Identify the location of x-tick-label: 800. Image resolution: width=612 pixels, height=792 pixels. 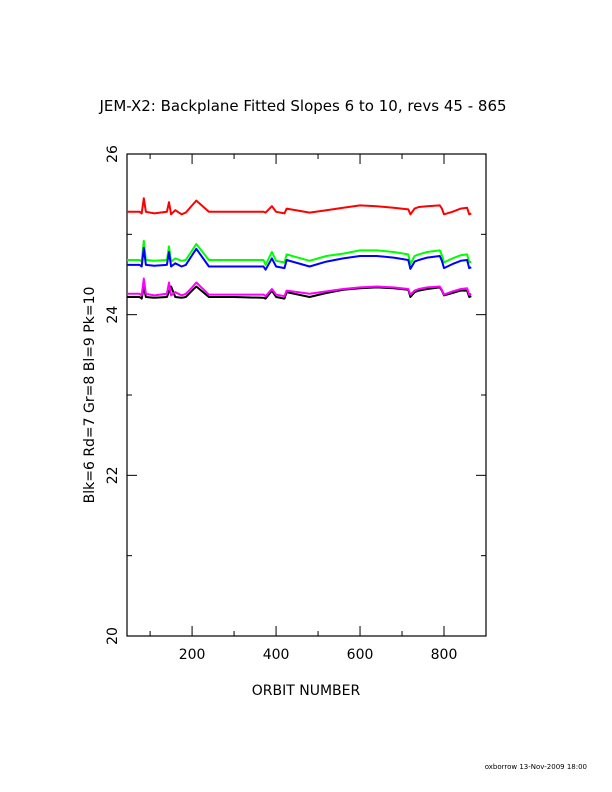
(444, 655).